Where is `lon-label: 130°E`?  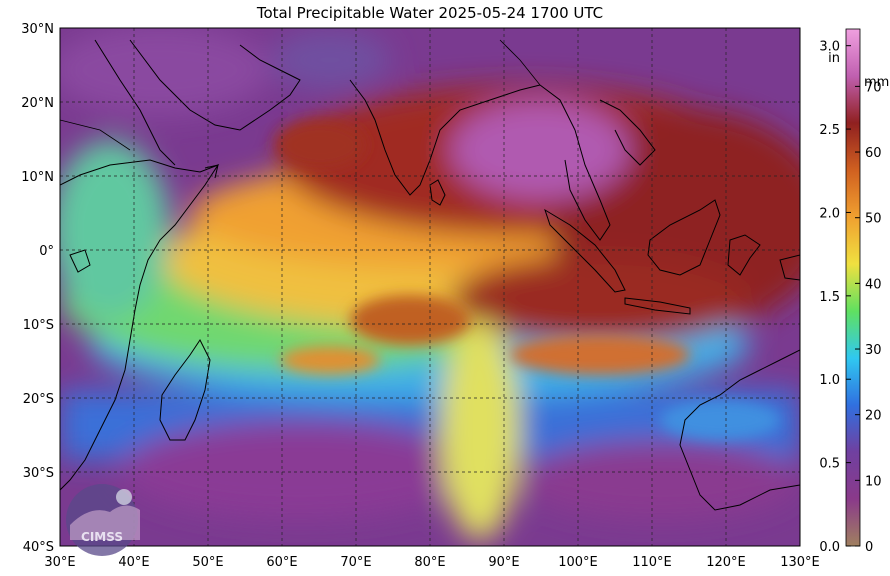
lon-label: 130°E is located at coordinates (800, 562).